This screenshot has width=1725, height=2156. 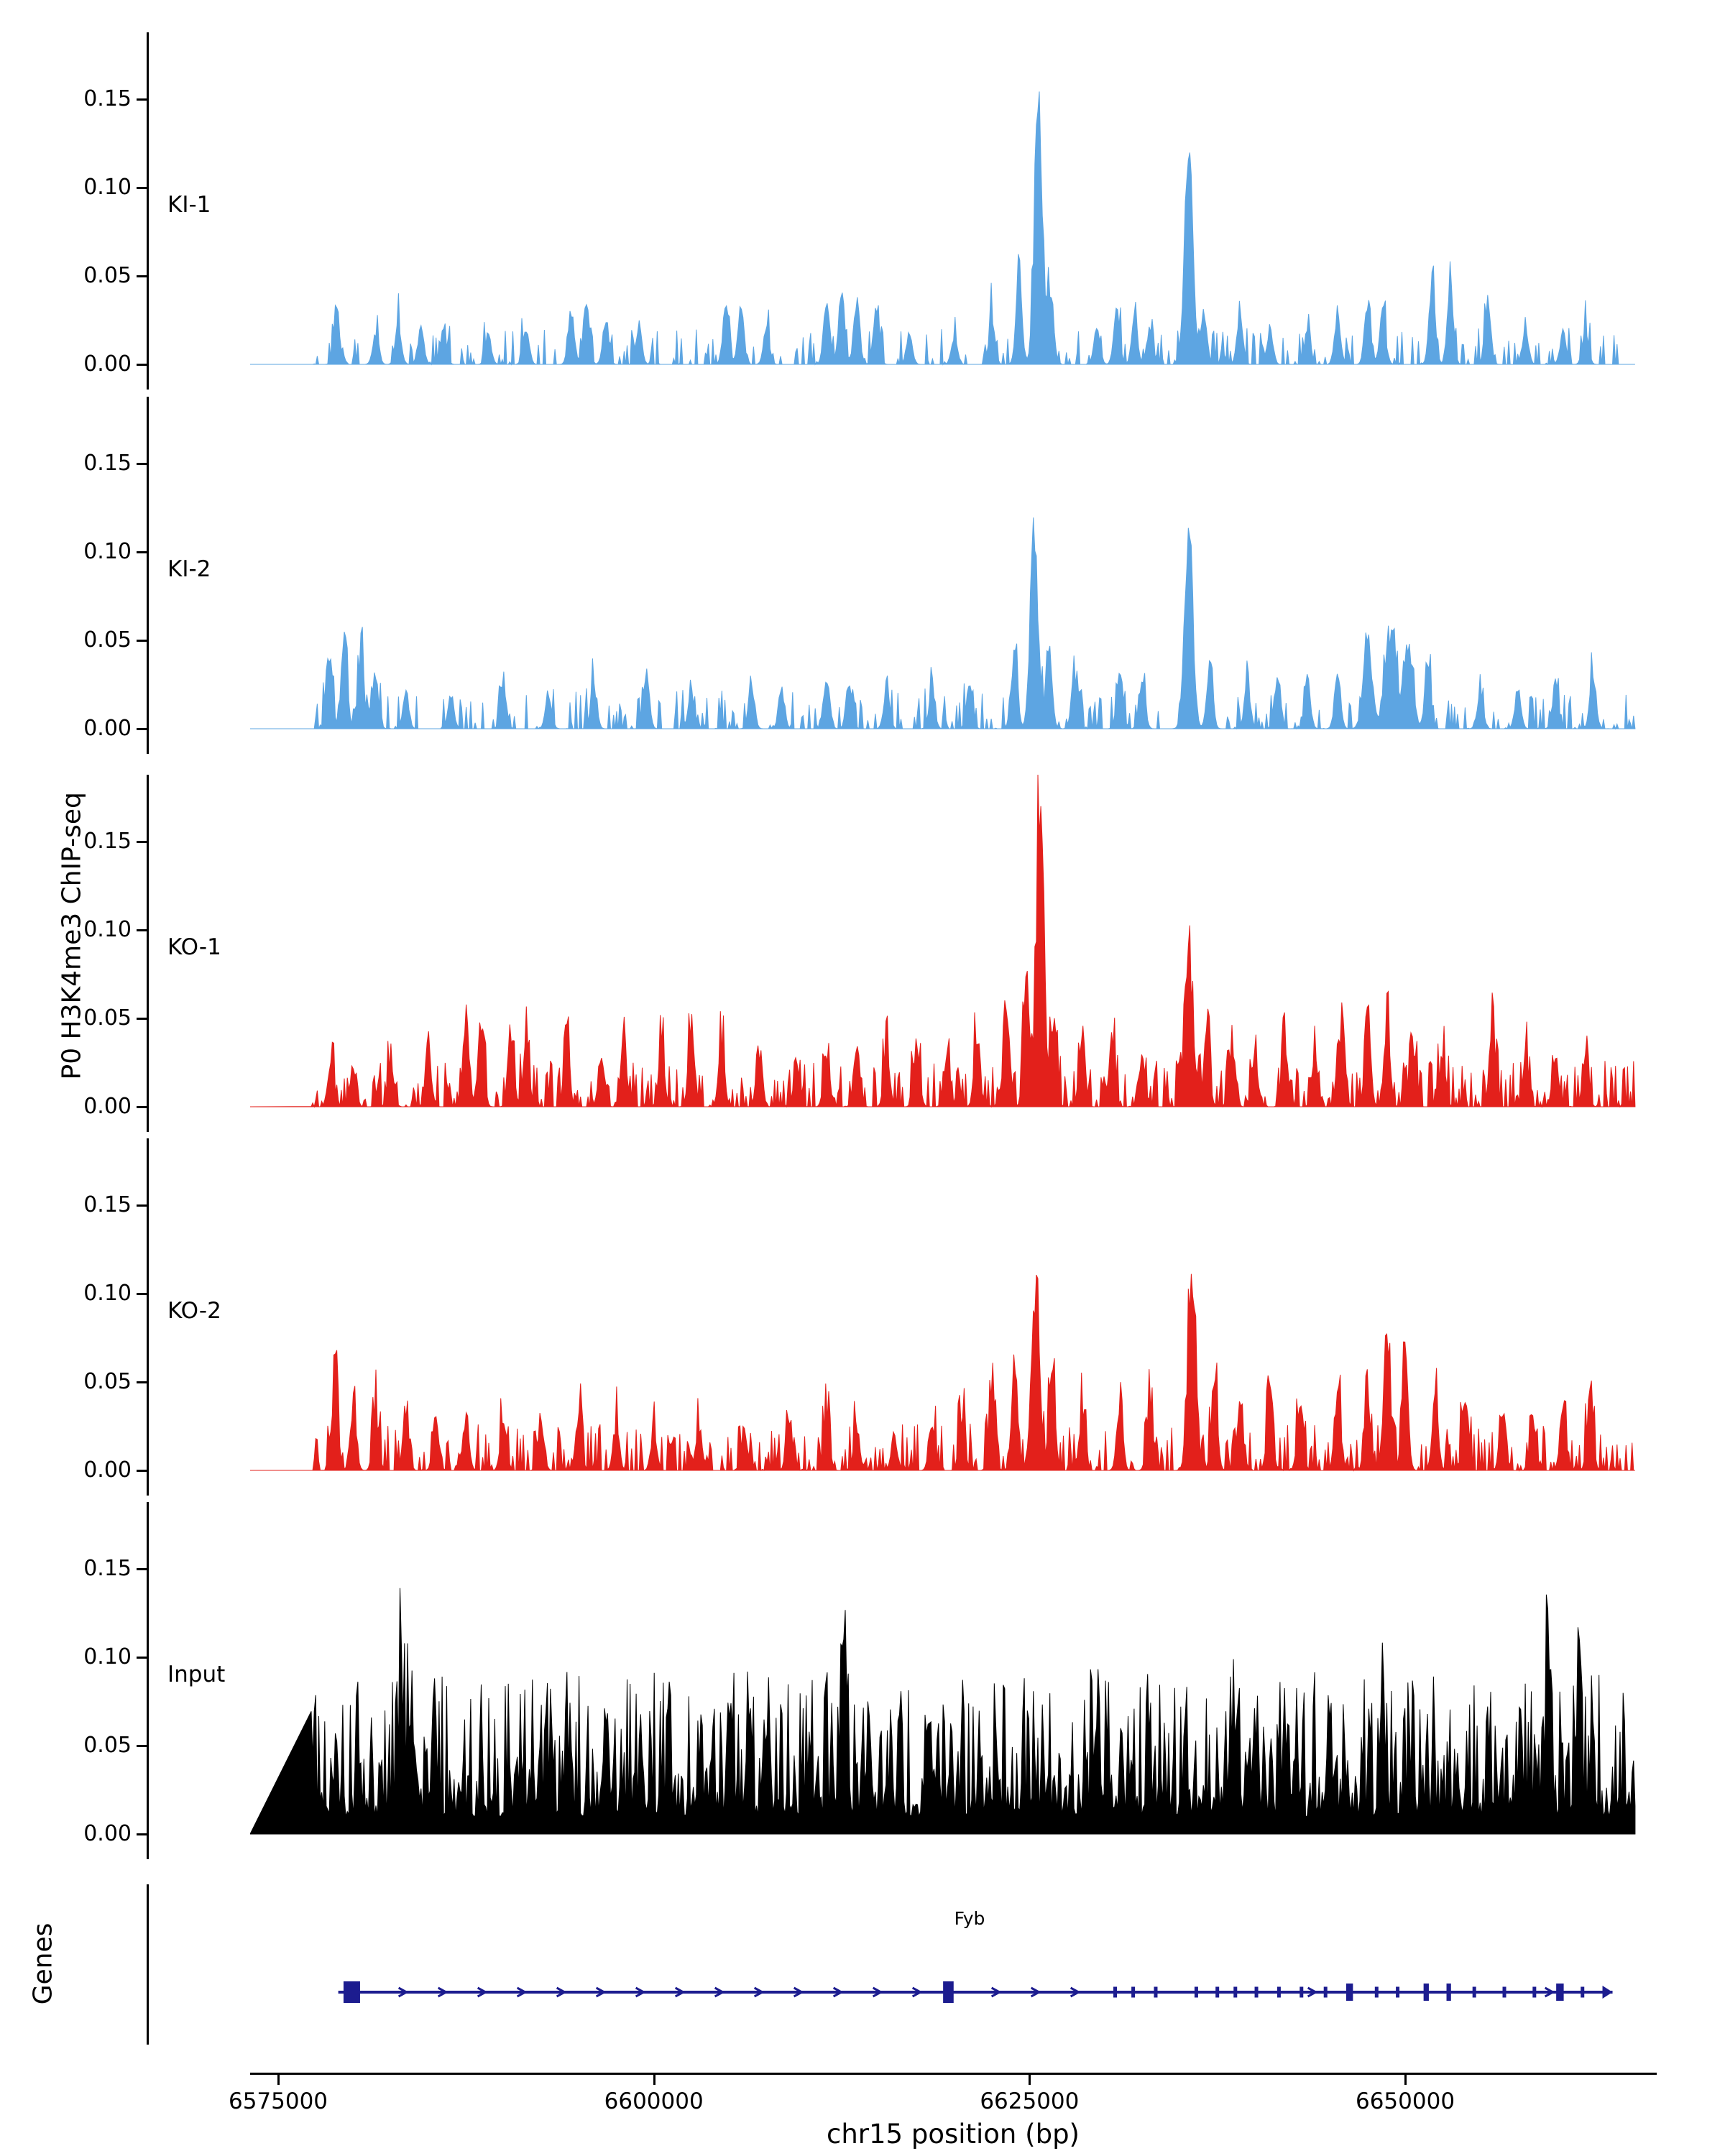 What do you see at coordinates (278, 2101) in the screenshot?
I see `x-tick-label: 6575000` at bounding box center [278, 2101].